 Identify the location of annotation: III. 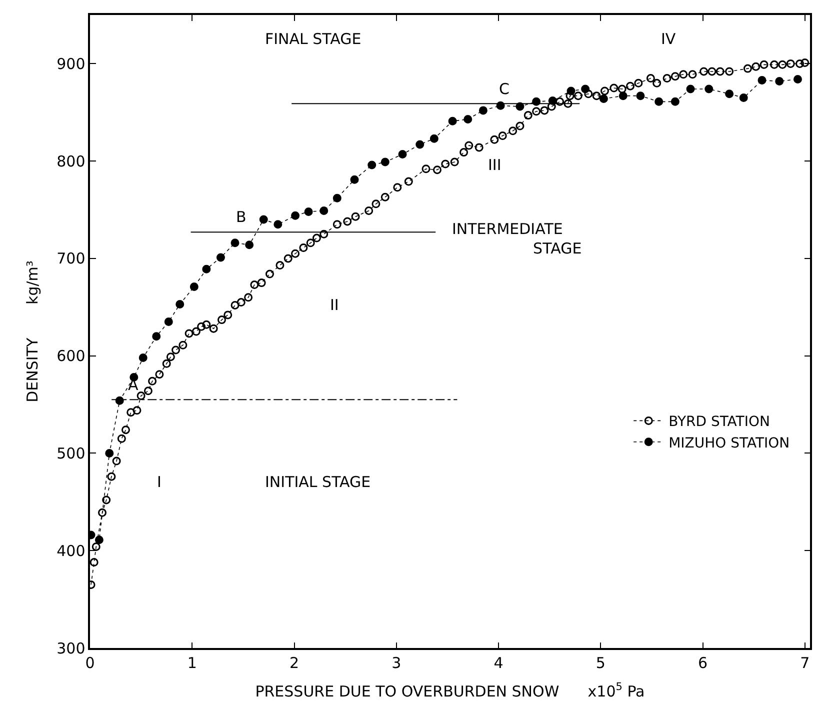
(495, 165).